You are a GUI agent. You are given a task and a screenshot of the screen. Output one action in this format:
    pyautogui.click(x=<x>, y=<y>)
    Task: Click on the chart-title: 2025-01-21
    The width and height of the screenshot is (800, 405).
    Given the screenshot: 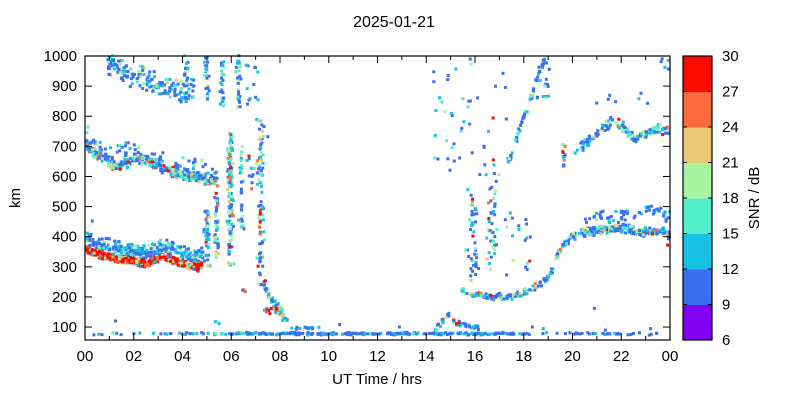 What is the action you would take?
    pyautogui.click(x=394, y=22)
    